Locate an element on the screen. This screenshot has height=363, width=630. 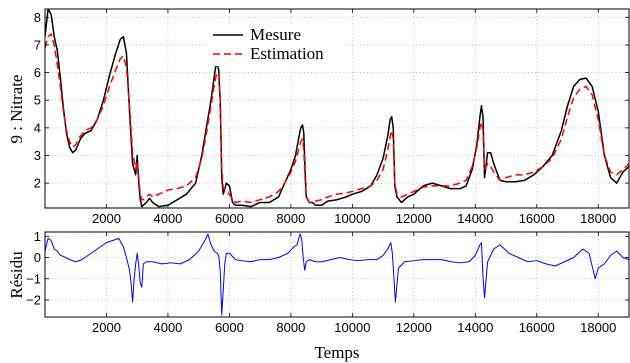
residual-xtick-label: 18000 is located at coordinates (598, 327).